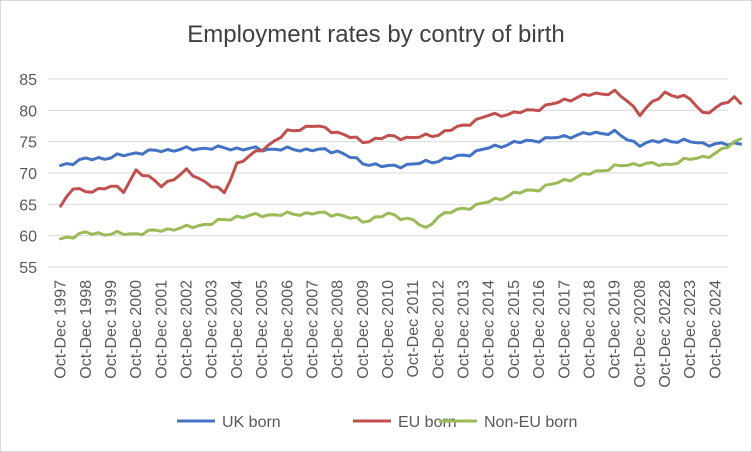 The image size is (752, 452). I want to click on x-tick-label: Oct-Dec 2015, so click(514, 329).